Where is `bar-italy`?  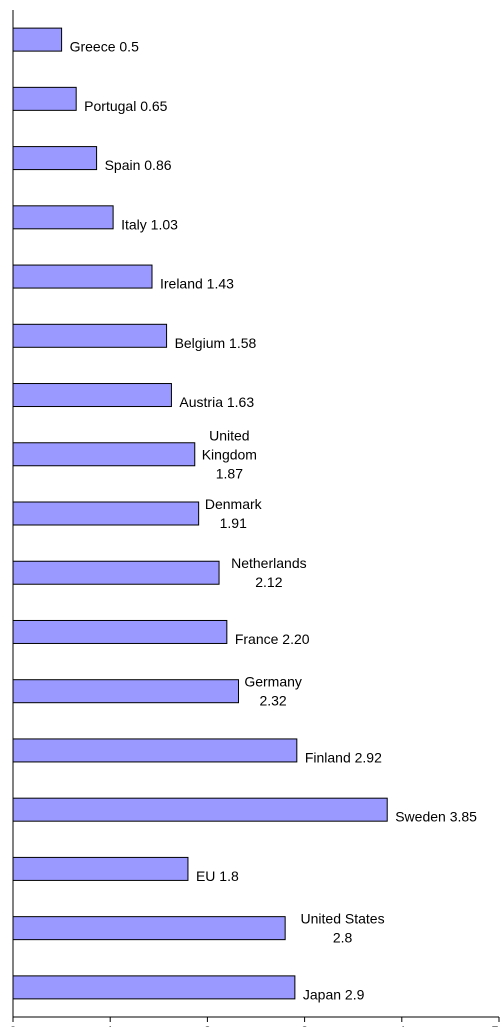 bar-italy is located at coordinates (63, 217).